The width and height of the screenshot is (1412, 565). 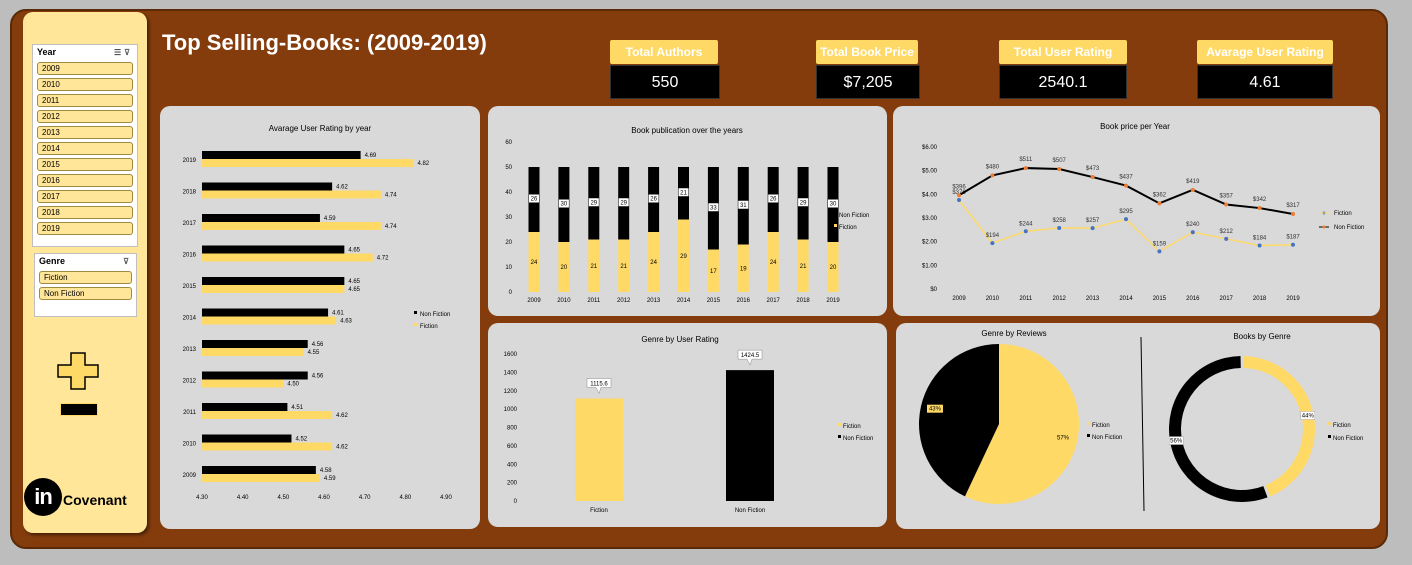 What do you see at coordinates (1293, 238) in the screenshot?
I see `data-label: $187` at bounding box center [1293, 238].